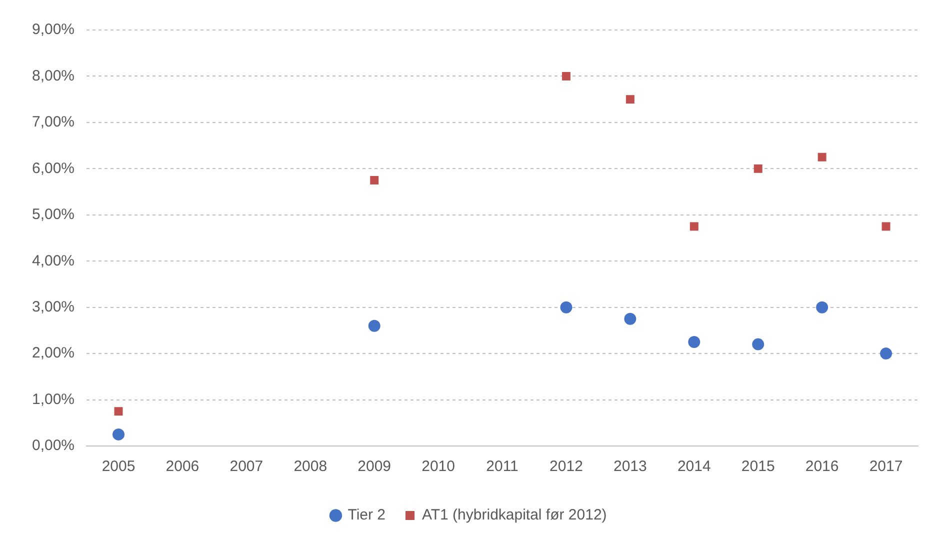 This screenshot has width=943, height=543. I want to click on x-tick-label: 2017, so click(886, 467).